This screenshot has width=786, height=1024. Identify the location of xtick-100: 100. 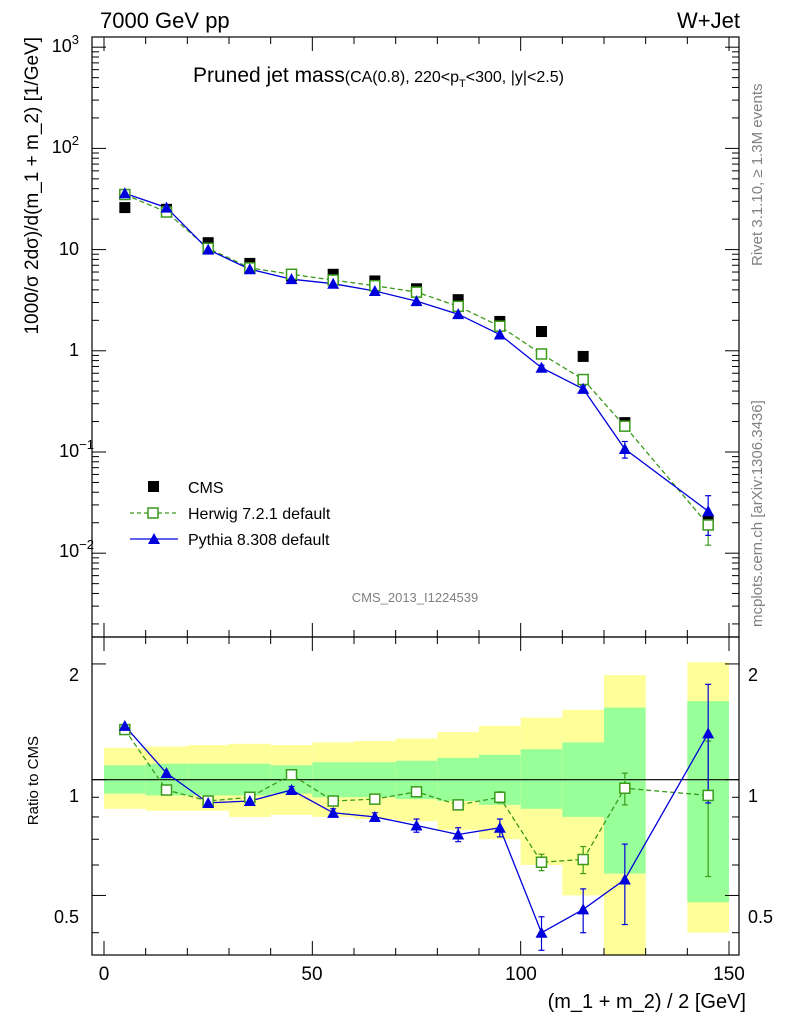
(521, 974).